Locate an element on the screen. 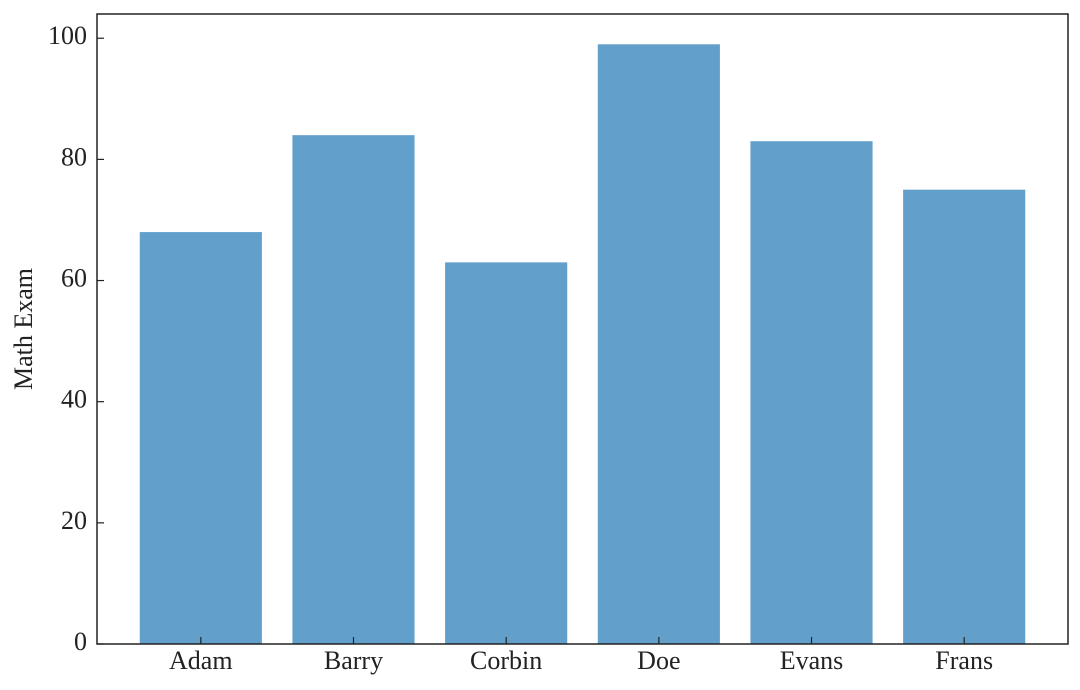  y-tick-label: 80 is located at coordinates (74, 156).